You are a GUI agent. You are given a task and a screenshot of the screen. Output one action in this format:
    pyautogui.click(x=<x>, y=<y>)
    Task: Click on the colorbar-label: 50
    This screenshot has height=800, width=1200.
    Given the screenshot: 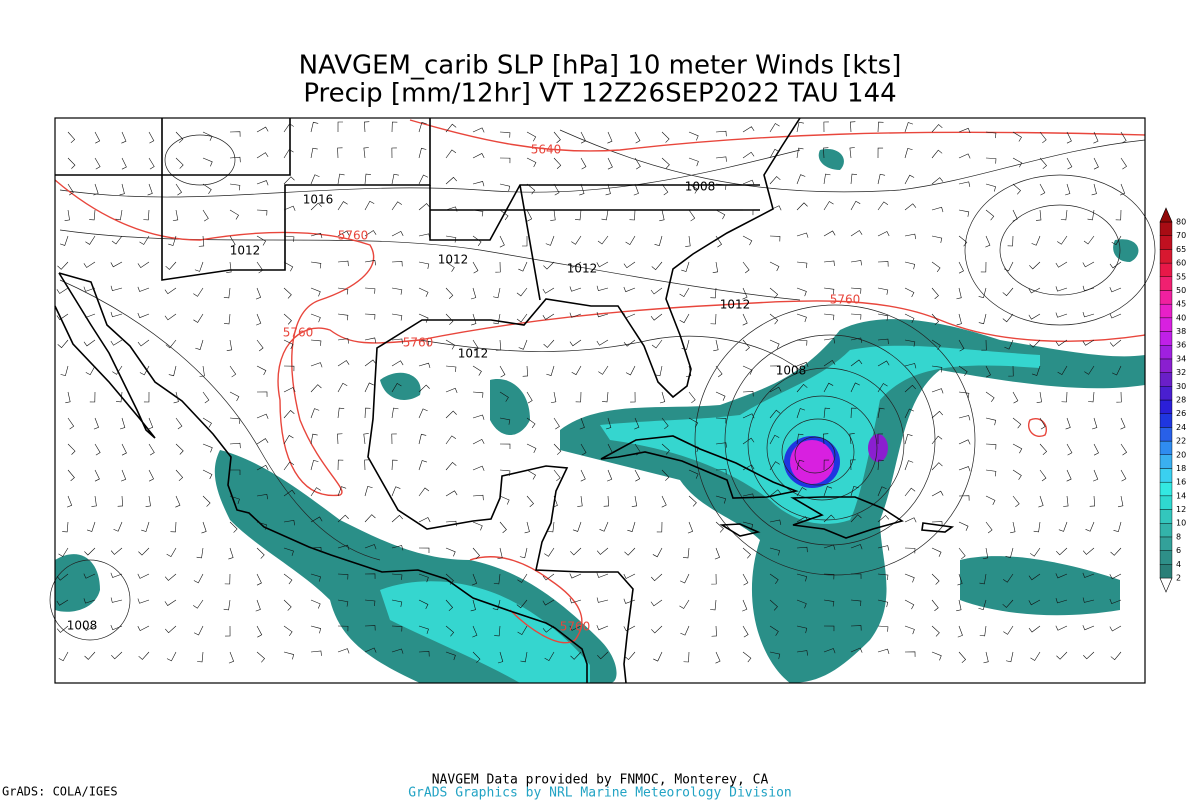 What is the action you would take?
    pyautogui.click(x=1181, y=290)
    